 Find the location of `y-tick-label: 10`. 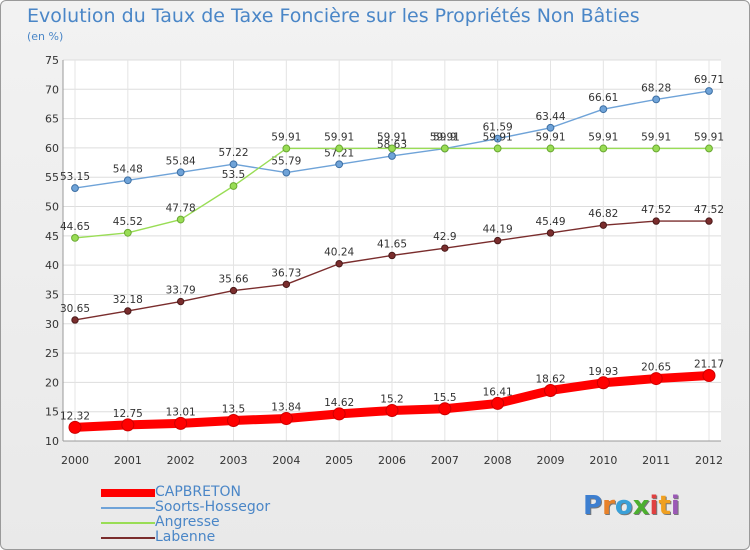

y-tick-label: 10 is located at coordinates (52, 441).